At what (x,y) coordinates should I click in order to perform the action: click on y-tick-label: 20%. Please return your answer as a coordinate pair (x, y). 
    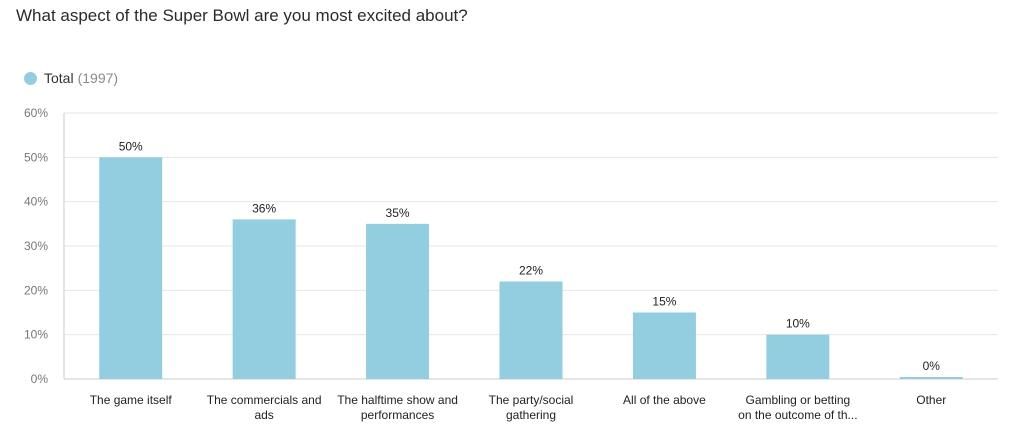
    Looking at the image, I should click on (36, 290).